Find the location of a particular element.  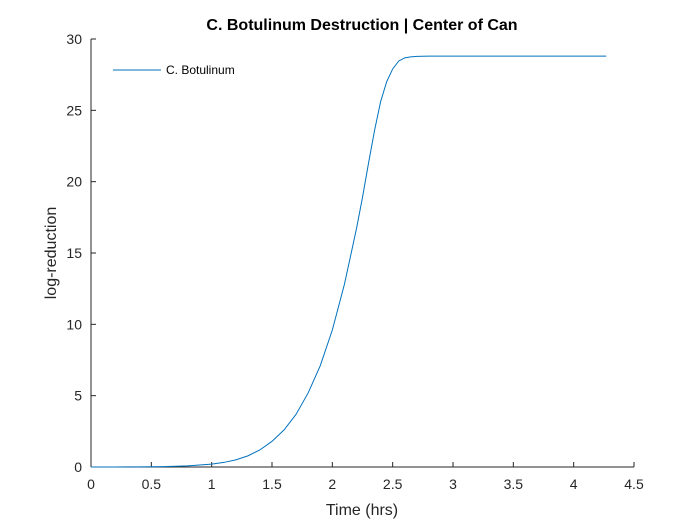

x-tick-label: 4.5 is located at coordinates (634, 484).